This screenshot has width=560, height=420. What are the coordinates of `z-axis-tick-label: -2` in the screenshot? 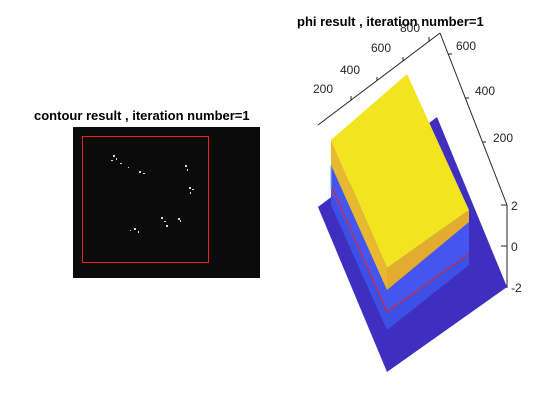 It's located at (516, 288).